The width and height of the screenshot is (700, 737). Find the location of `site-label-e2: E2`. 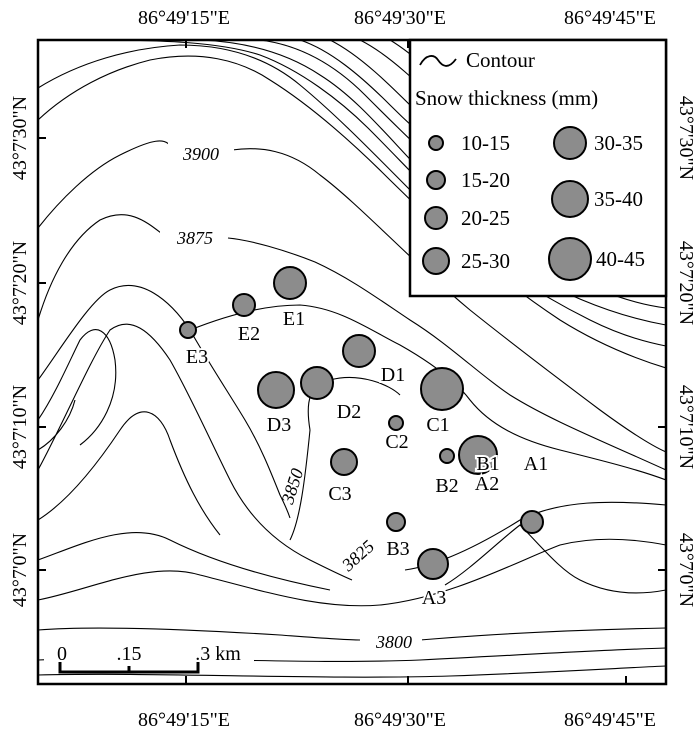

site-label-e2: E2 is located at coordinates (249, 334).